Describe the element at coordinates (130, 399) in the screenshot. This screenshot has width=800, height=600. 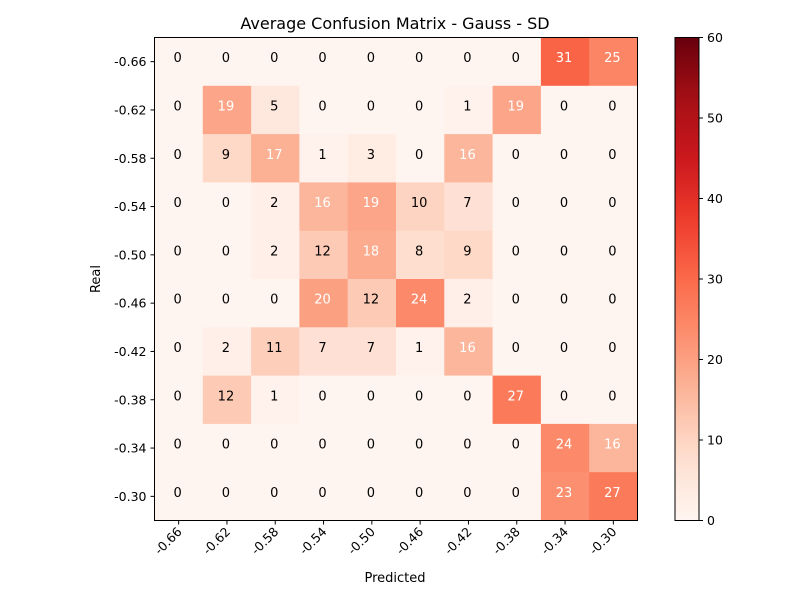
I see `y-tick-label: -0.38` at that location.